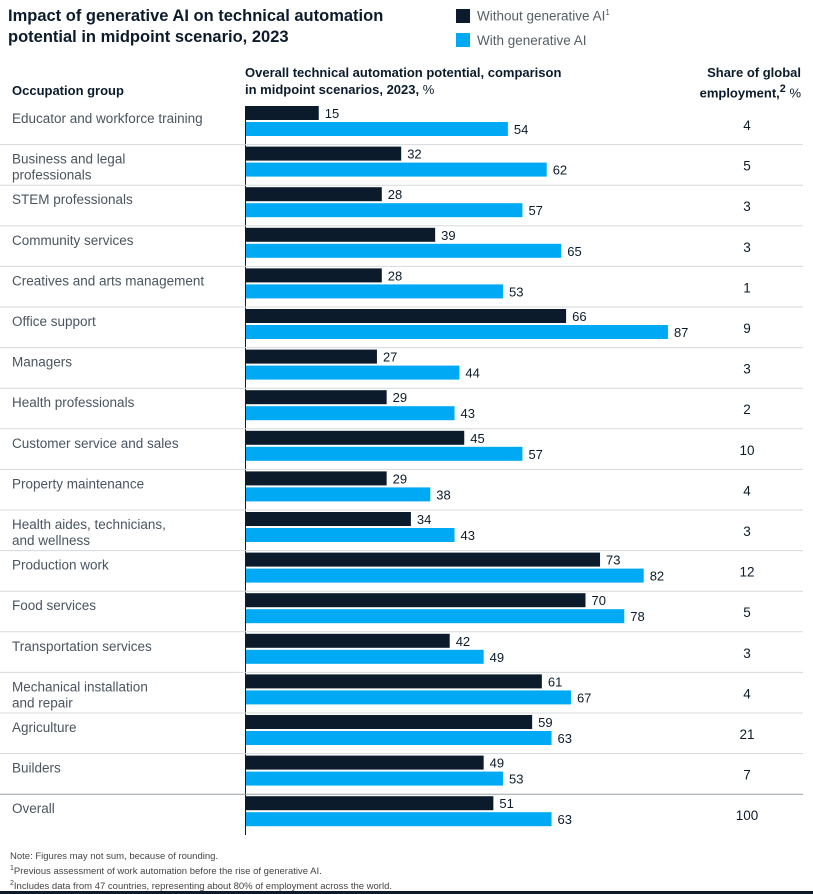  I want to click on category-label-line: Production work, so click(60, 565).